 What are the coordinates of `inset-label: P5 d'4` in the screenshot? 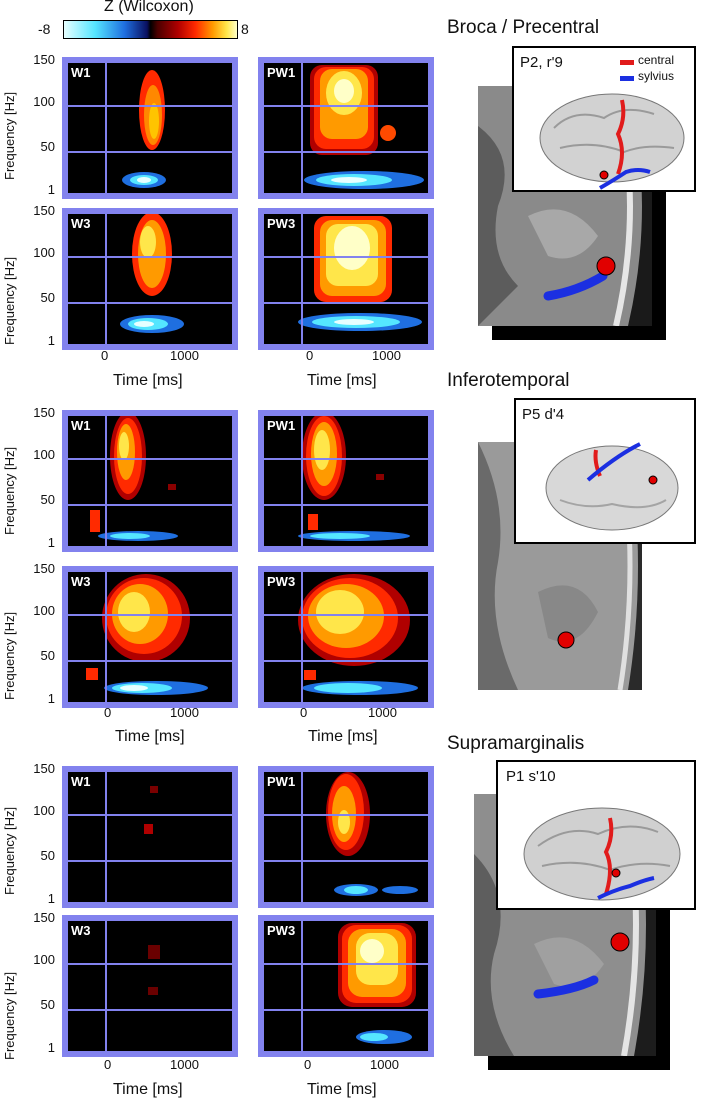 It's located at (543, 414).